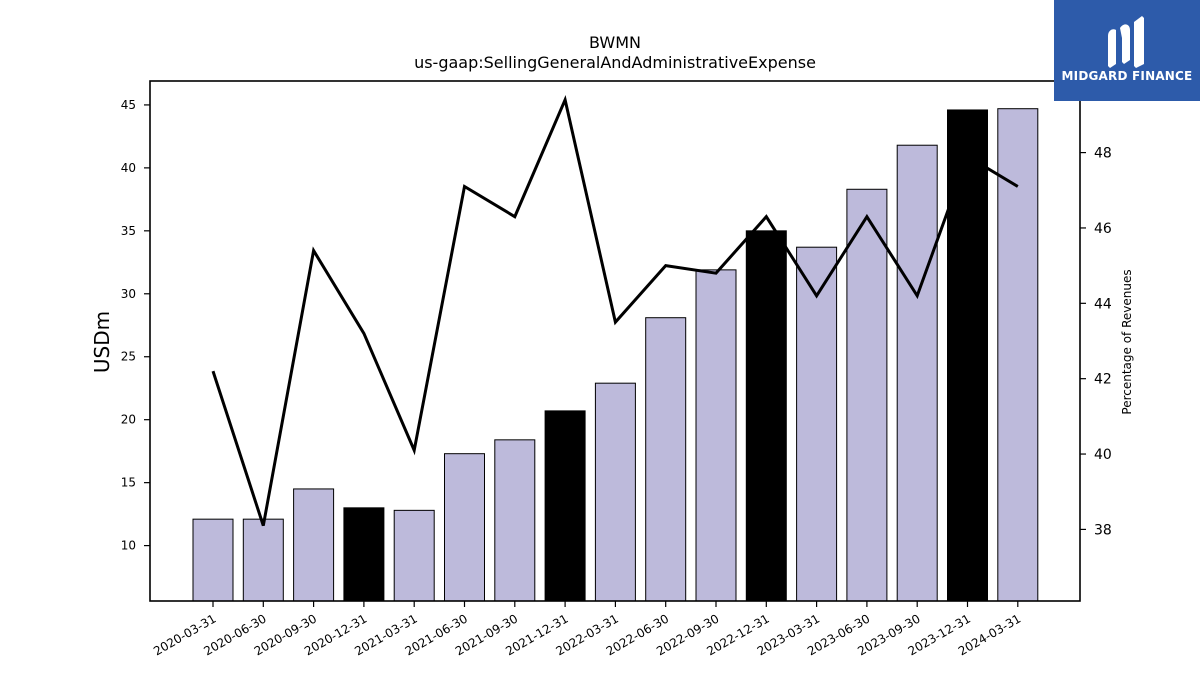 The width and height of the screenshot is (1200, 675). Describe the element at coordinates (128, 546) in the screenshot. I see `y-tick-label: 10` at that location.